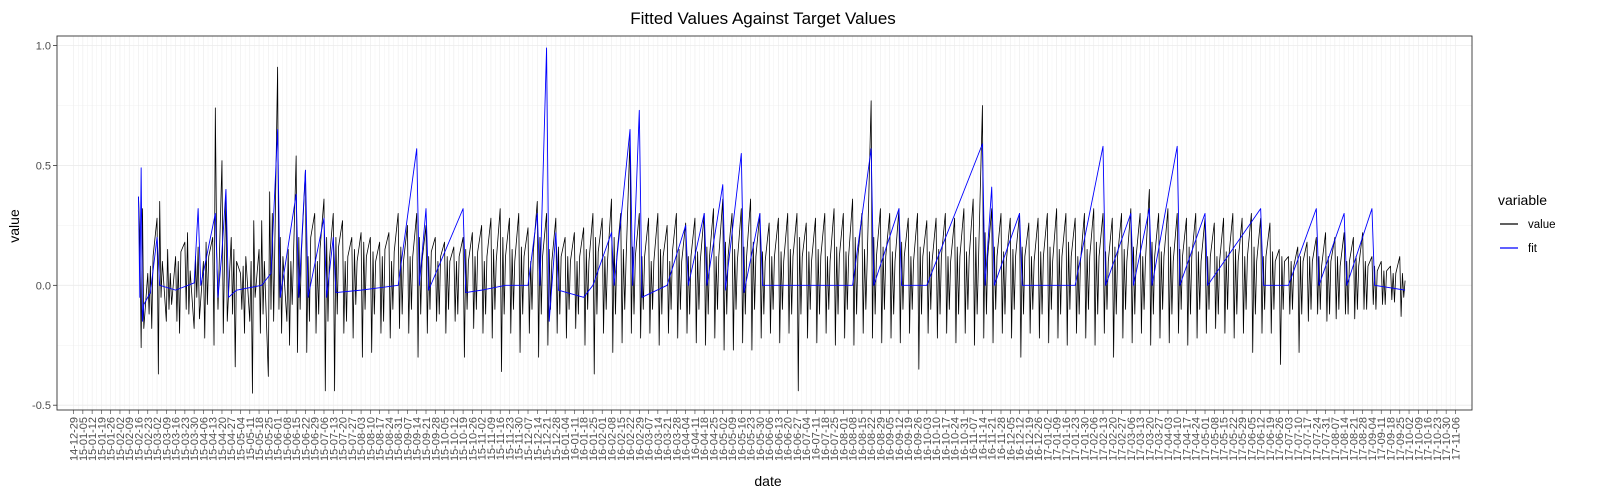  I want to click on x-tick-label: 16-02-29, so click(640, 439).